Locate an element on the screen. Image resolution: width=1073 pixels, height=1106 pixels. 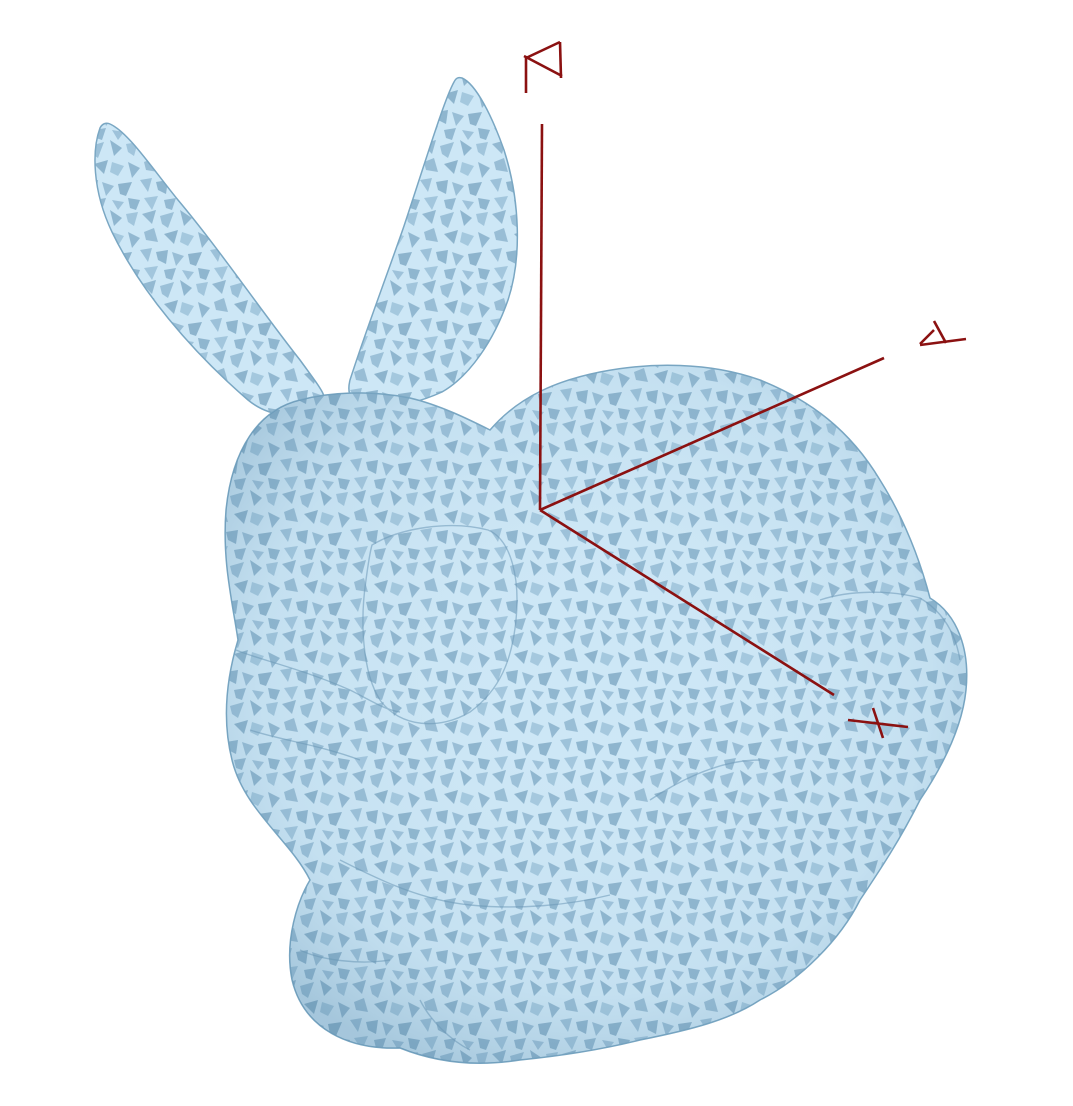
z-axis-line is located at coordinates (541, 317).